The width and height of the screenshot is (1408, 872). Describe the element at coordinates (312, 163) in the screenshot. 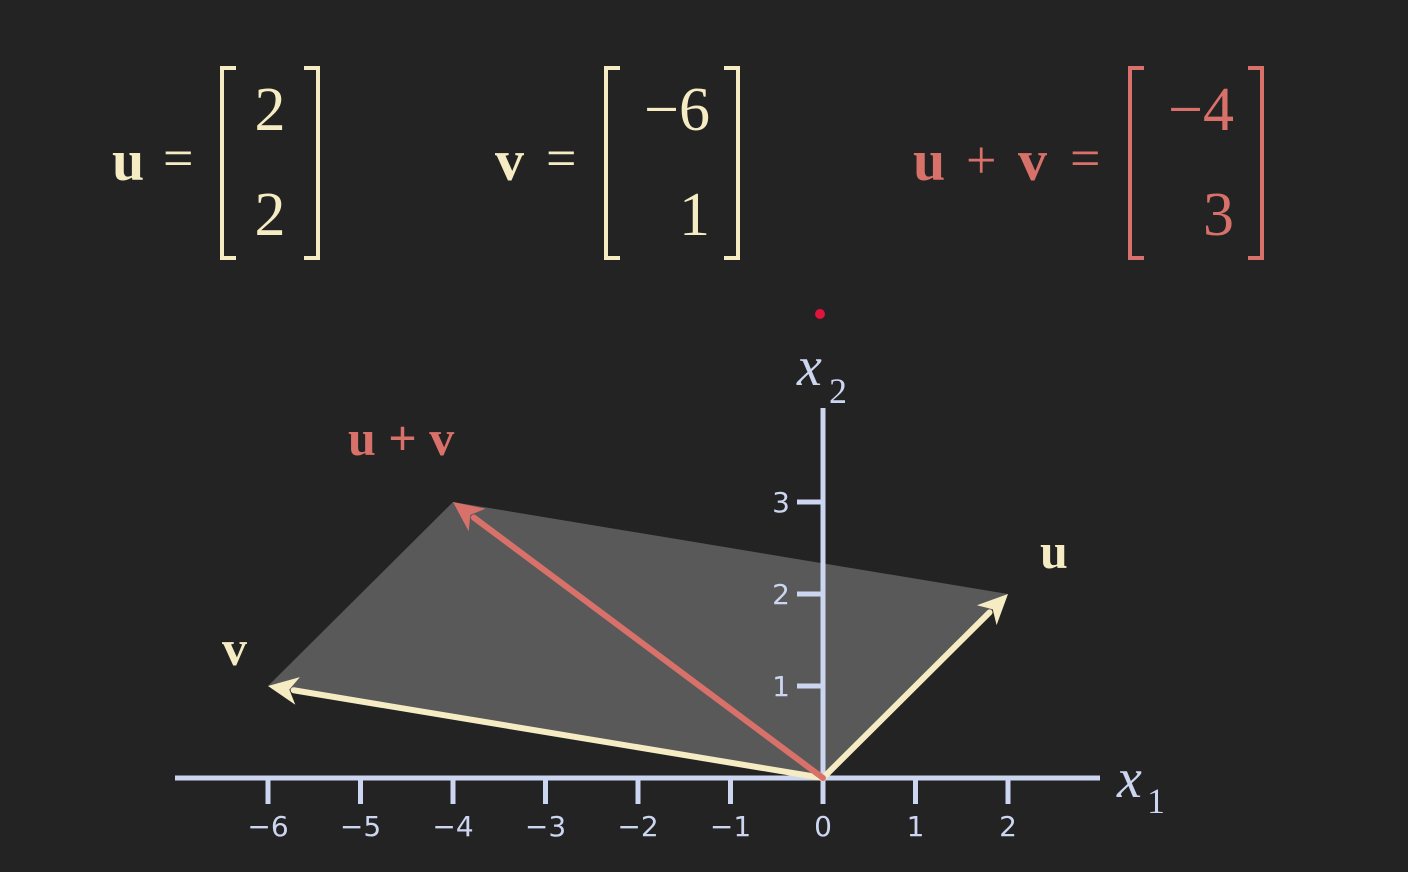

I see `eq-u-bracket-right` at that location.